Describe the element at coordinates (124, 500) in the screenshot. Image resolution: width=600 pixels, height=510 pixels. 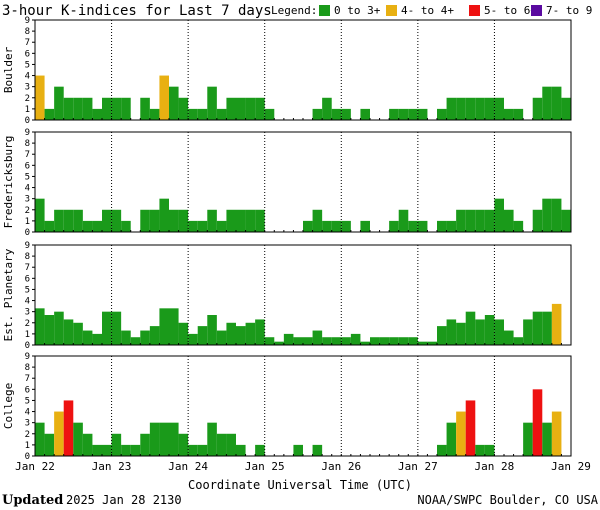
I see `updated-value: 2025 Jan 28 2130` at that location.